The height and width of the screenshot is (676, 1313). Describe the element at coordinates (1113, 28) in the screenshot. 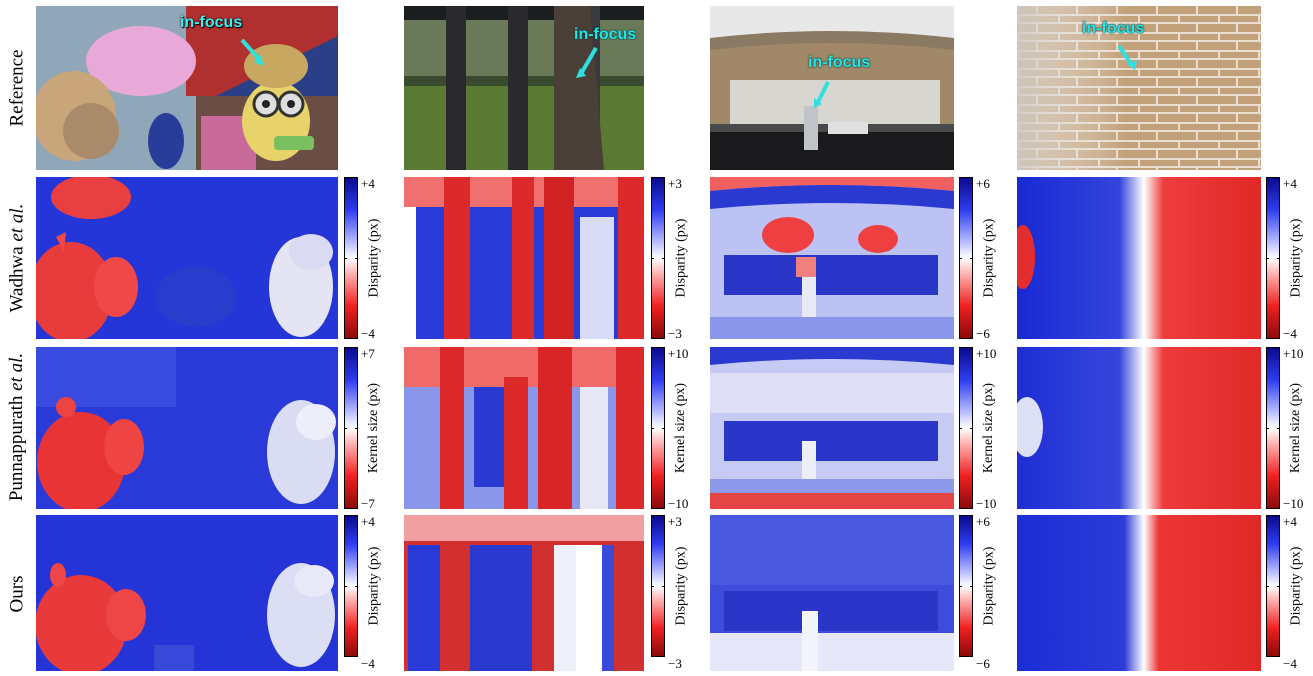

I see `in-focus-label-4: in-focus` at that location.